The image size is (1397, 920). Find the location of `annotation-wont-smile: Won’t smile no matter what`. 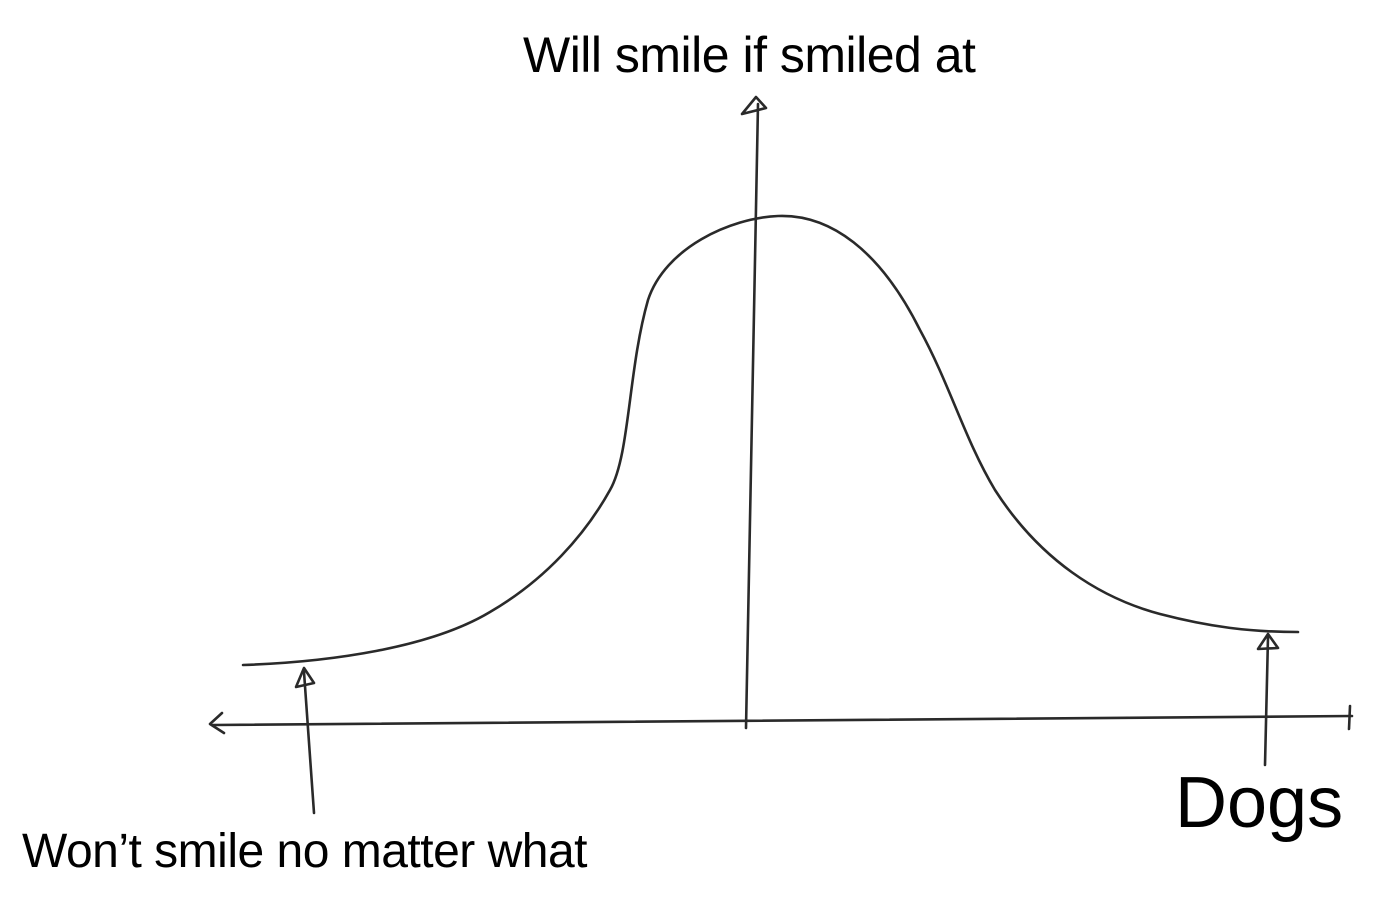

annotation-wont-smile: Won’t smile no matter what is located at coordinates (305, 851).